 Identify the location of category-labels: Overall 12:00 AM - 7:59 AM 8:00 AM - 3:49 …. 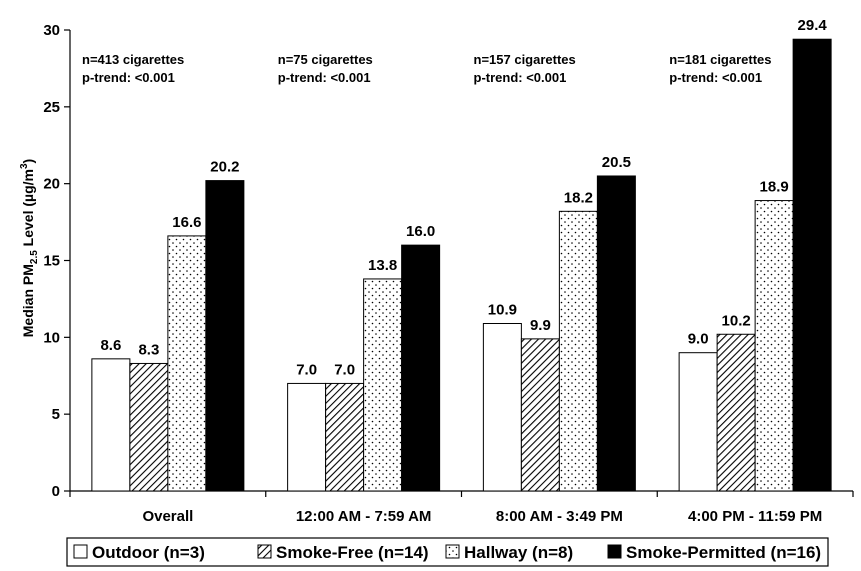
(482, 516).